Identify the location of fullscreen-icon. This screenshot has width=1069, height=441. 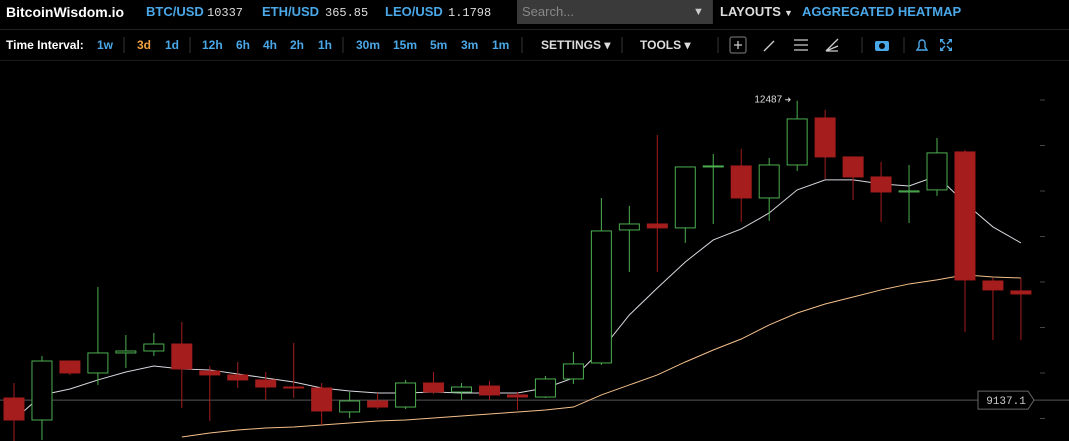
(946, 45).